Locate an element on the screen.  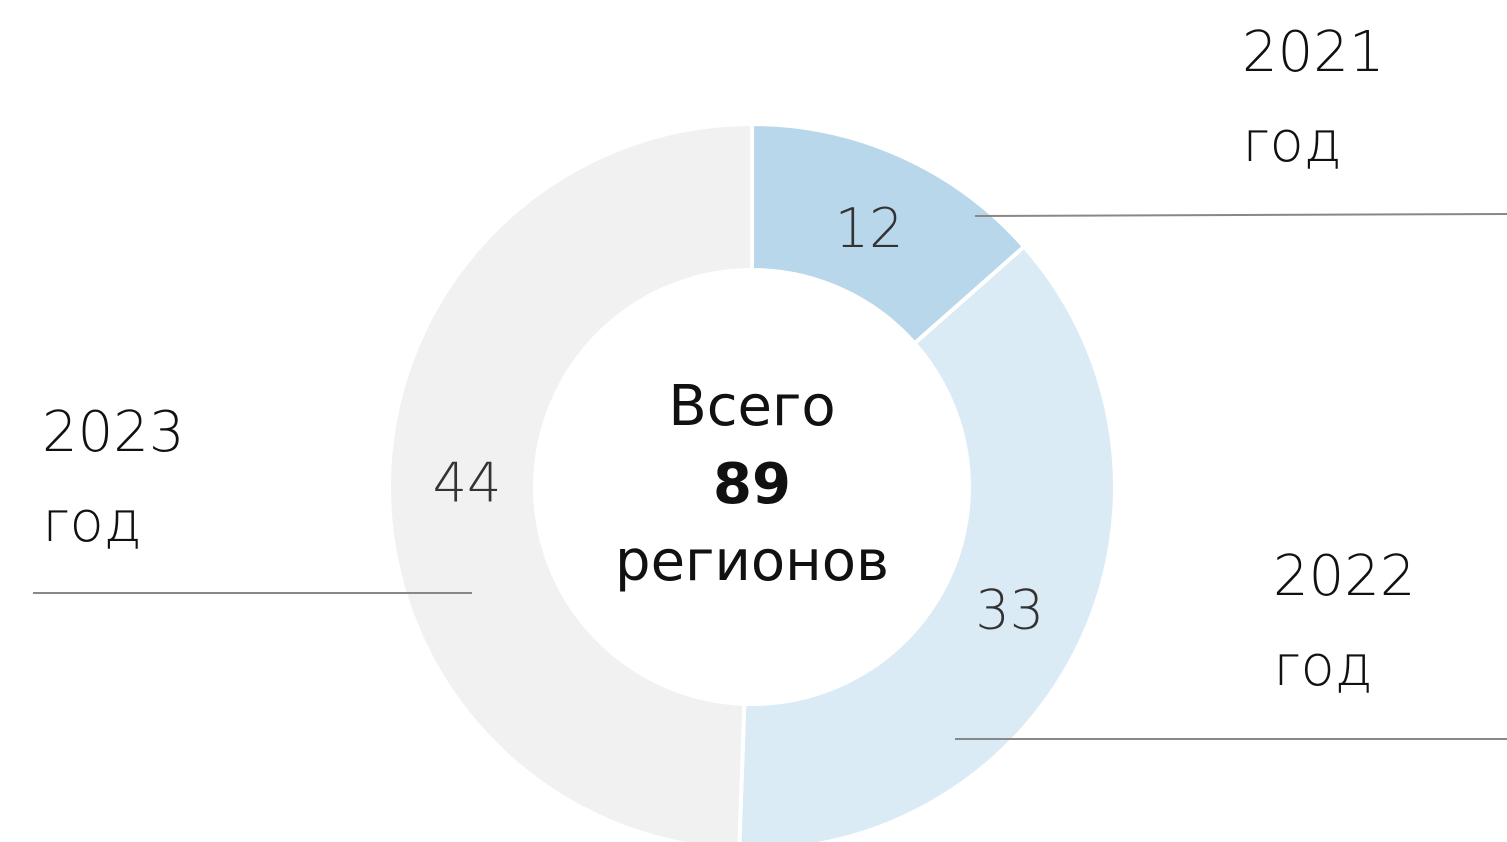
value-label: 44 is located at coordinates (467, 483).